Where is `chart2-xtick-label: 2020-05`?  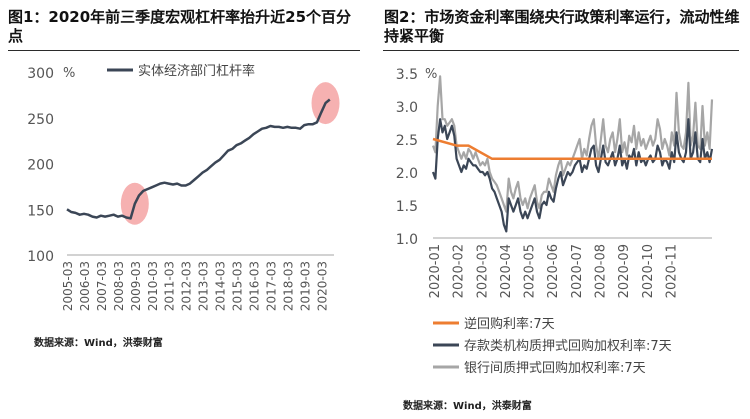
chart2-xtick-label: 2020-05 is located at coordinates (530, 271).